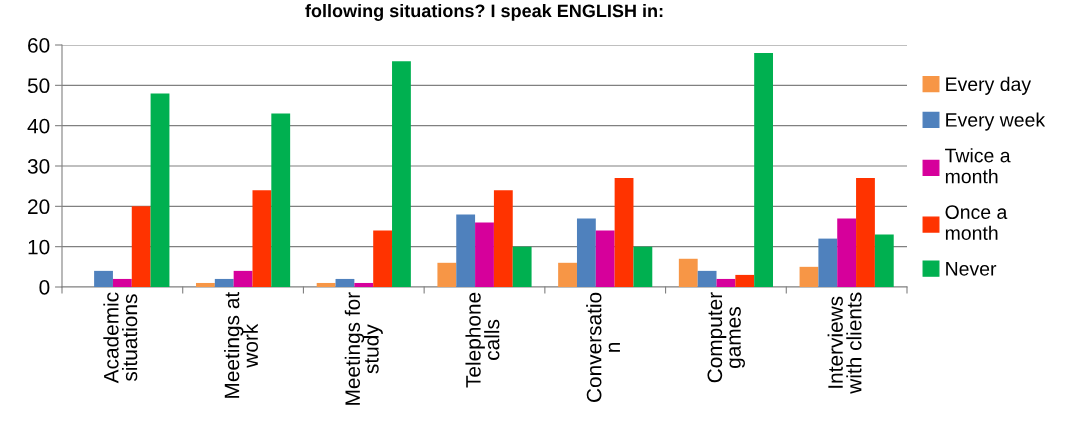 Image resolution: width=1092 pixels, height=443 pixels. Describe the element at coordinates (726, 337) in the screenshot. I see `x-tick-label: Computer games` at that location.